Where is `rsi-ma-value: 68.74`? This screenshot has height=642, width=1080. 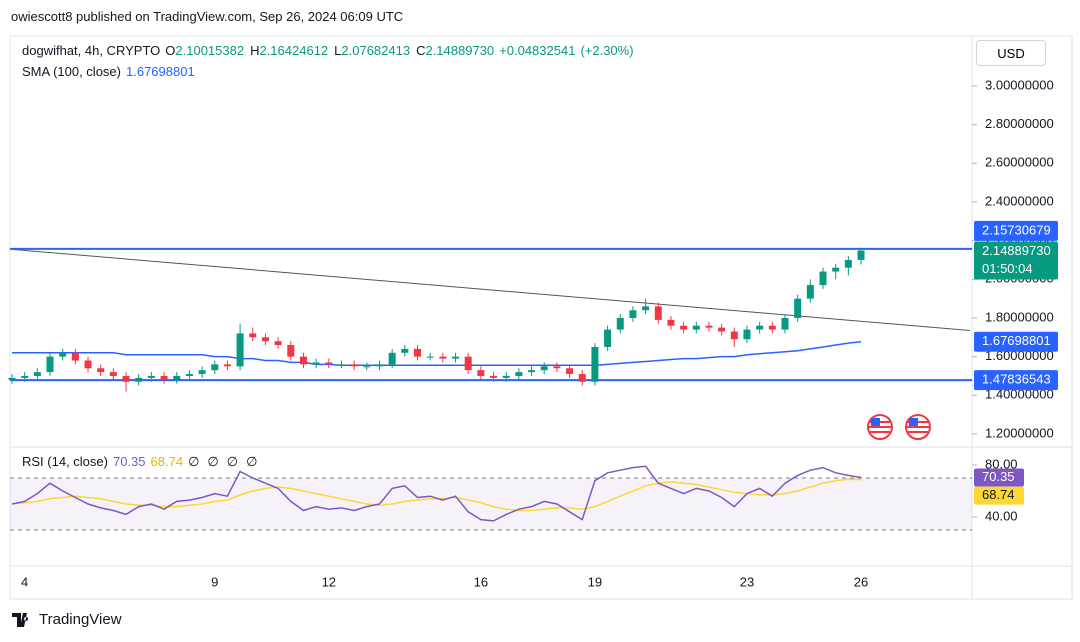 rsi-ma-value: 68.74 is located at coordinates (167, 461).